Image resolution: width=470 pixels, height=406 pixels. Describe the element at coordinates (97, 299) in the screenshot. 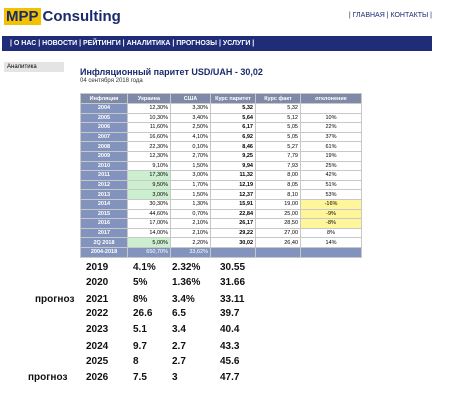

I see `forecast-cell: 2021` at that location.